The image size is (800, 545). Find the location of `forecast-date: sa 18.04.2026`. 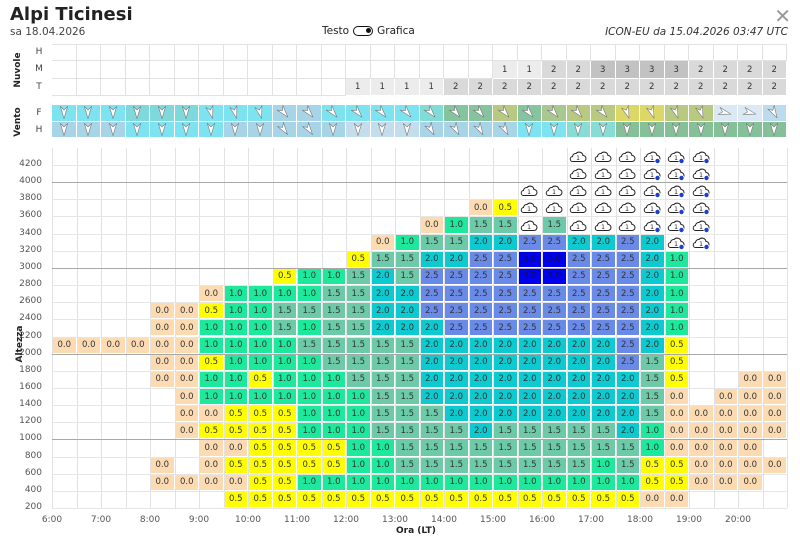

forecast-date: sa 18.04.2026 is located at coordinates (48, 32).